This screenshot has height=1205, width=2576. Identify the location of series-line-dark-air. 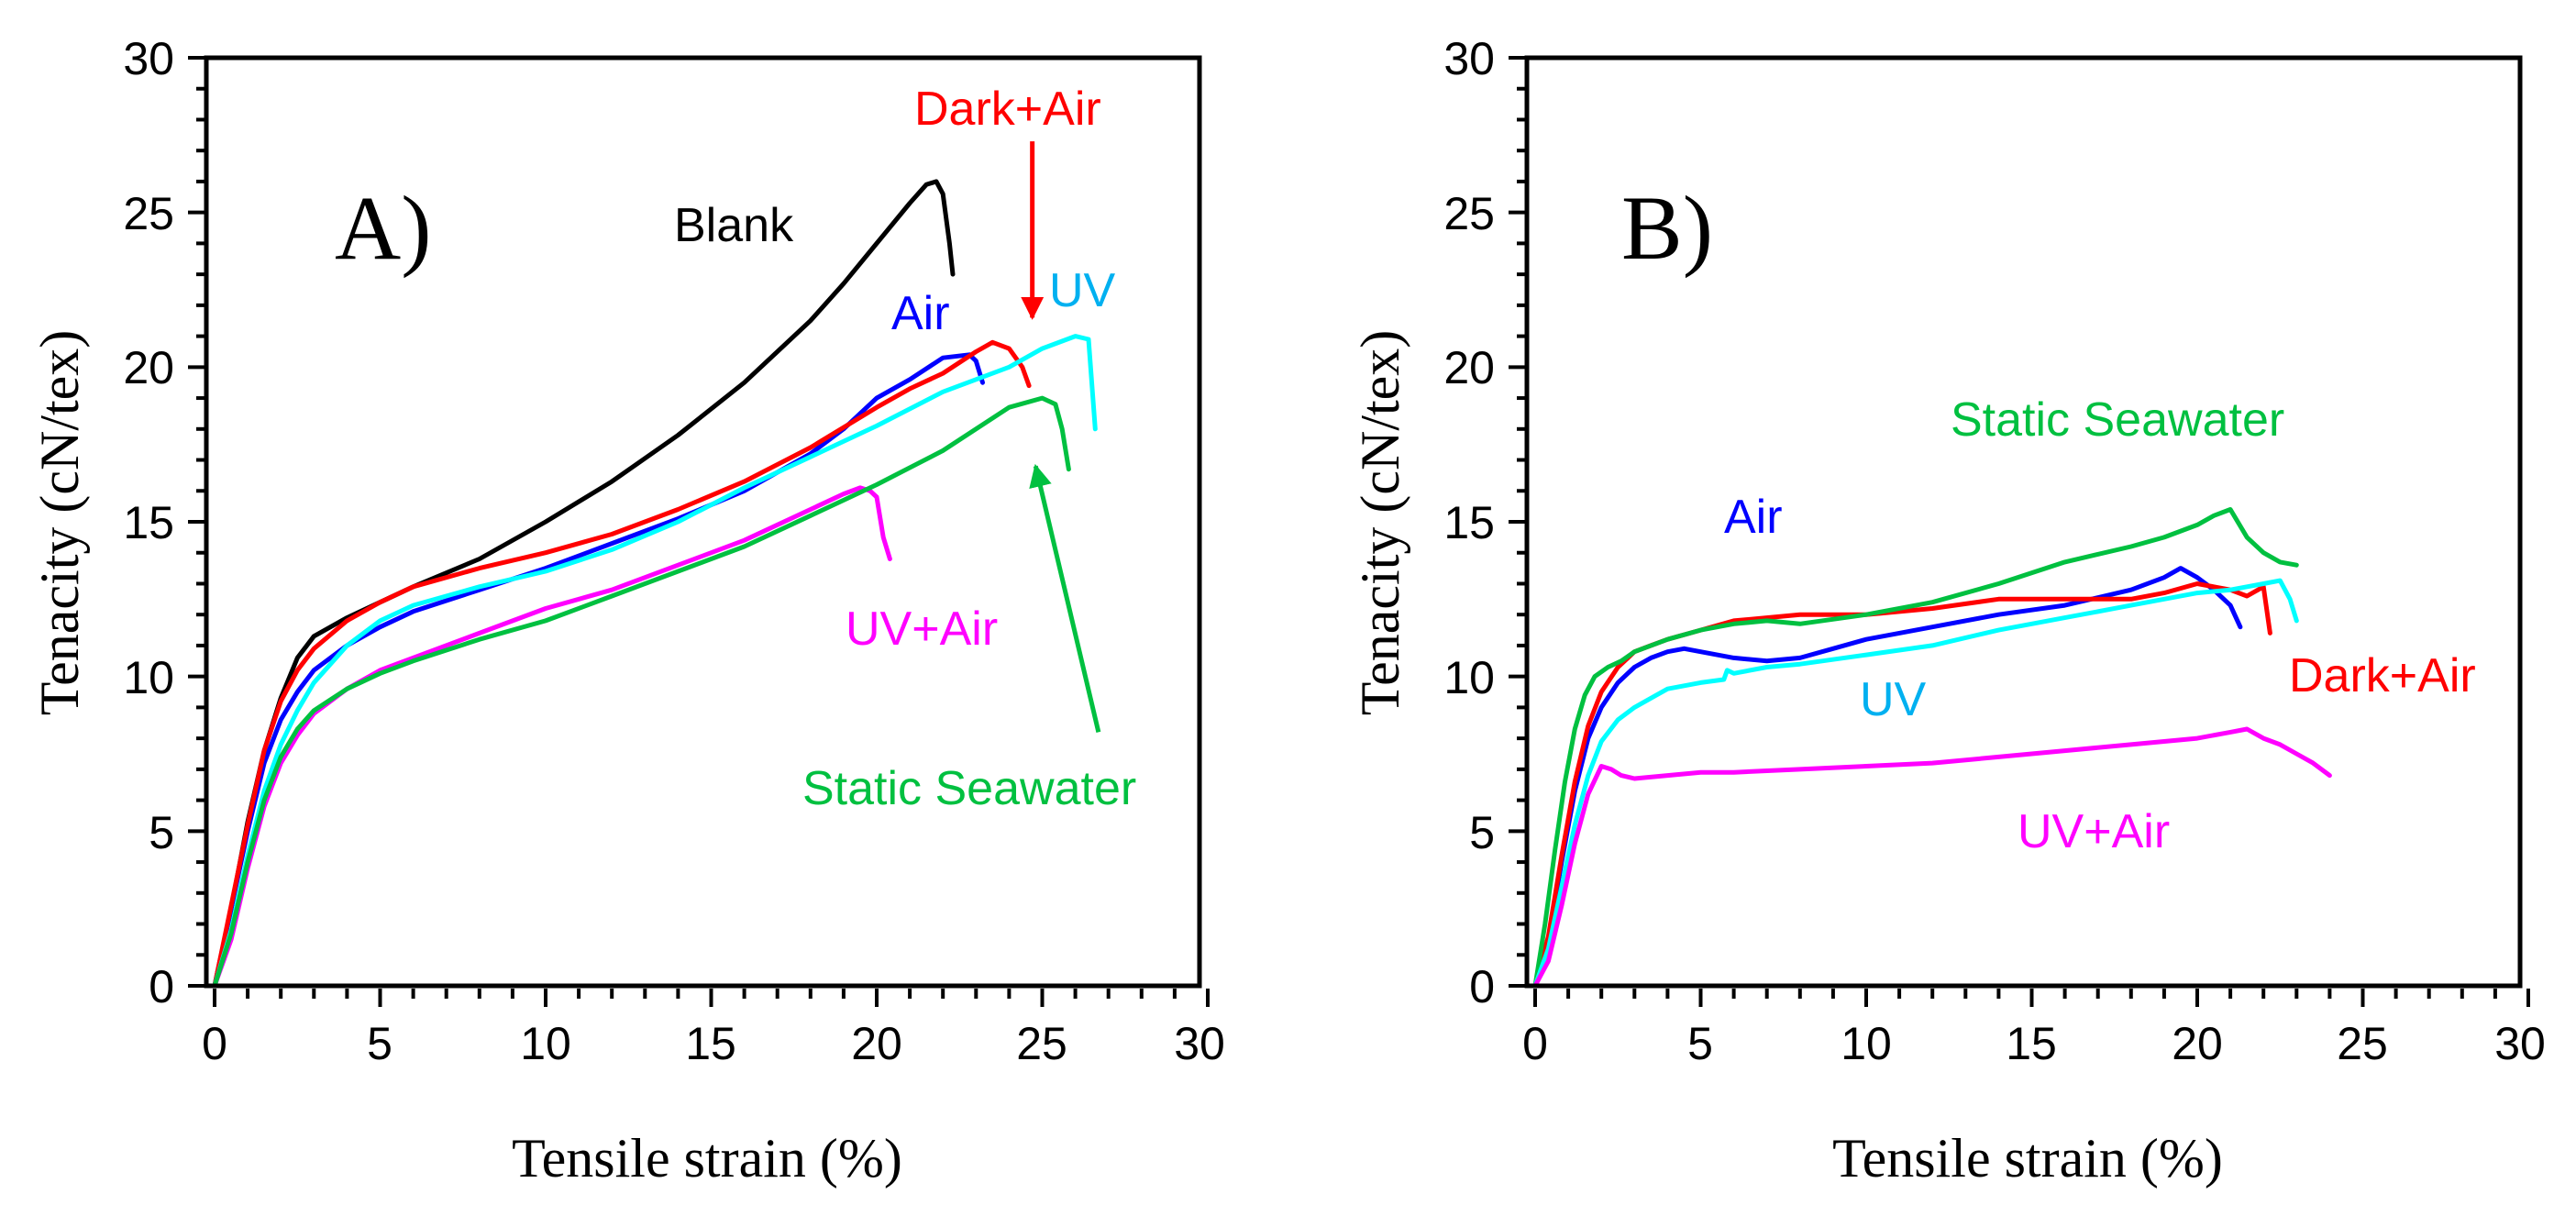
(1902, 785).